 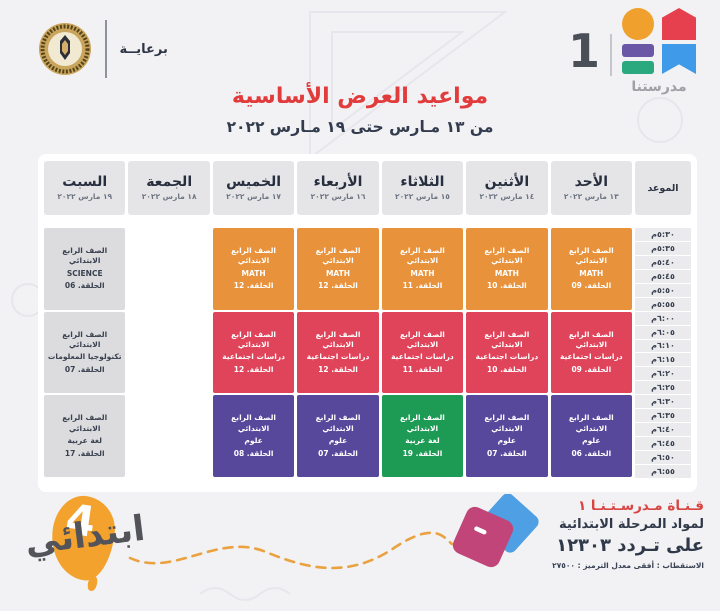 I want to click on day-date: ١٦ مارس ٢٠٢٢, so click(x=338, y=196).